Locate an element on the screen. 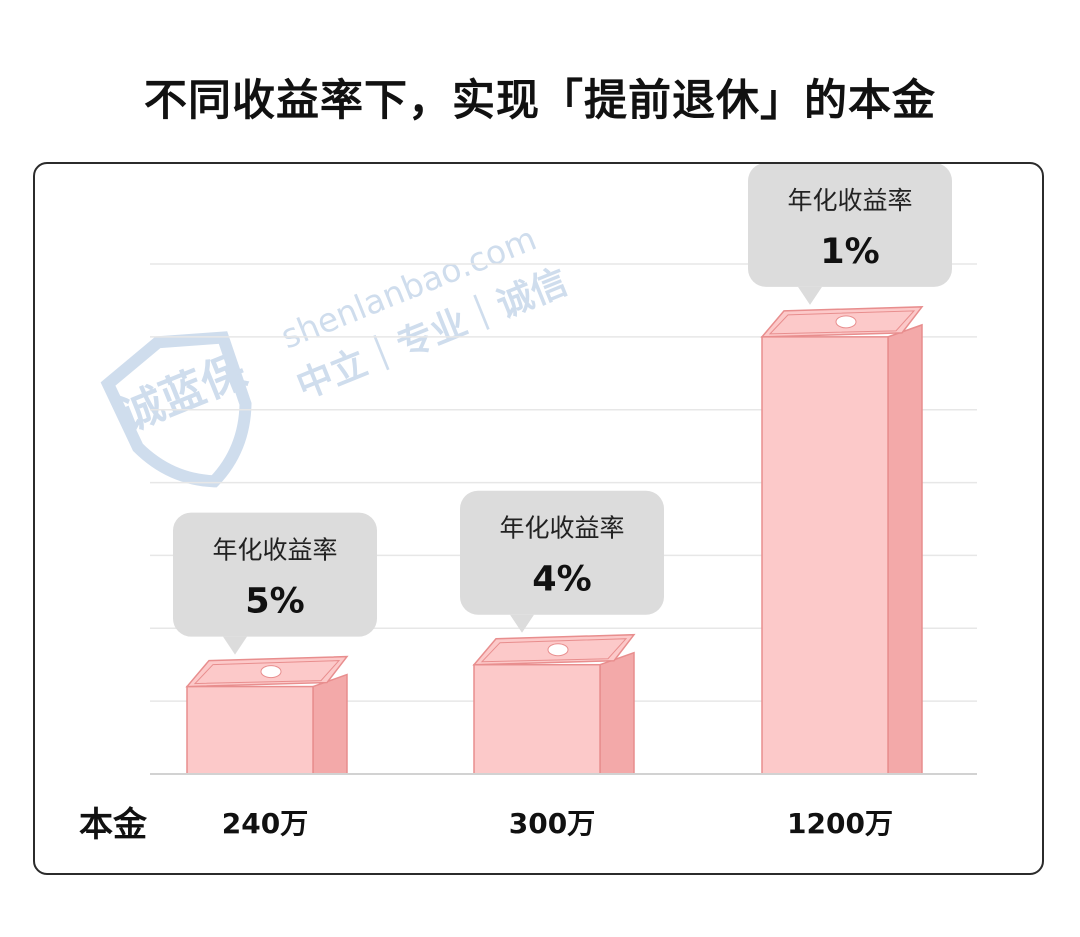 This screenshot has width=1080, height=937. annotation-bubble: 年化收益率 1% is located at coordinates (850, 234).